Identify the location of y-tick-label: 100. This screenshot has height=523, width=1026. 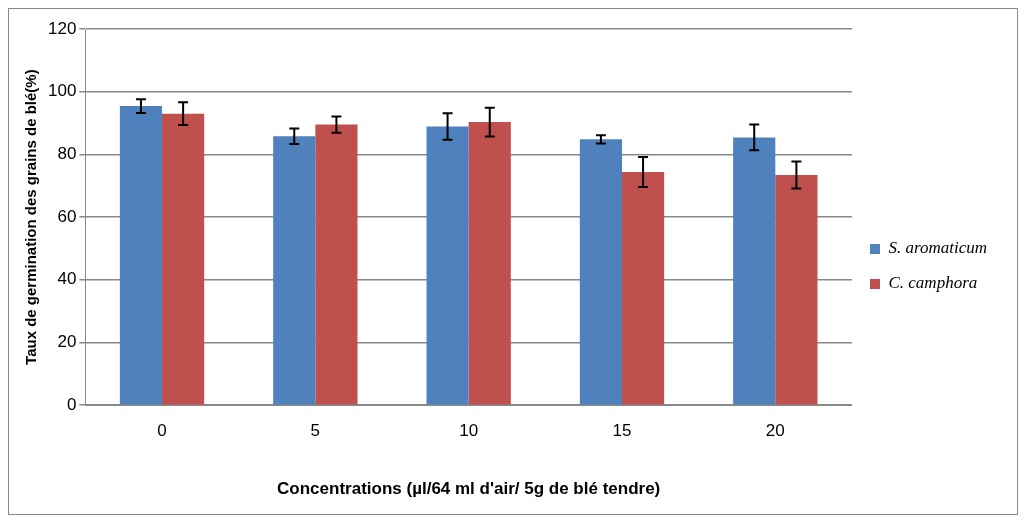
(62, 91).